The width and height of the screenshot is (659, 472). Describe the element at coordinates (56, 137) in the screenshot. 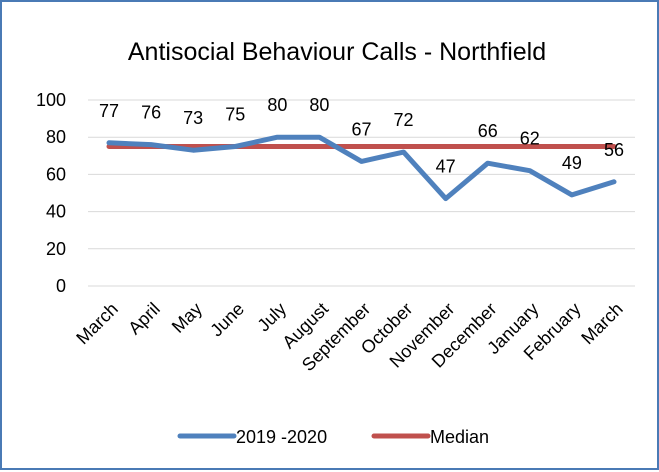

I see `y-tick-label: 80` at that location.